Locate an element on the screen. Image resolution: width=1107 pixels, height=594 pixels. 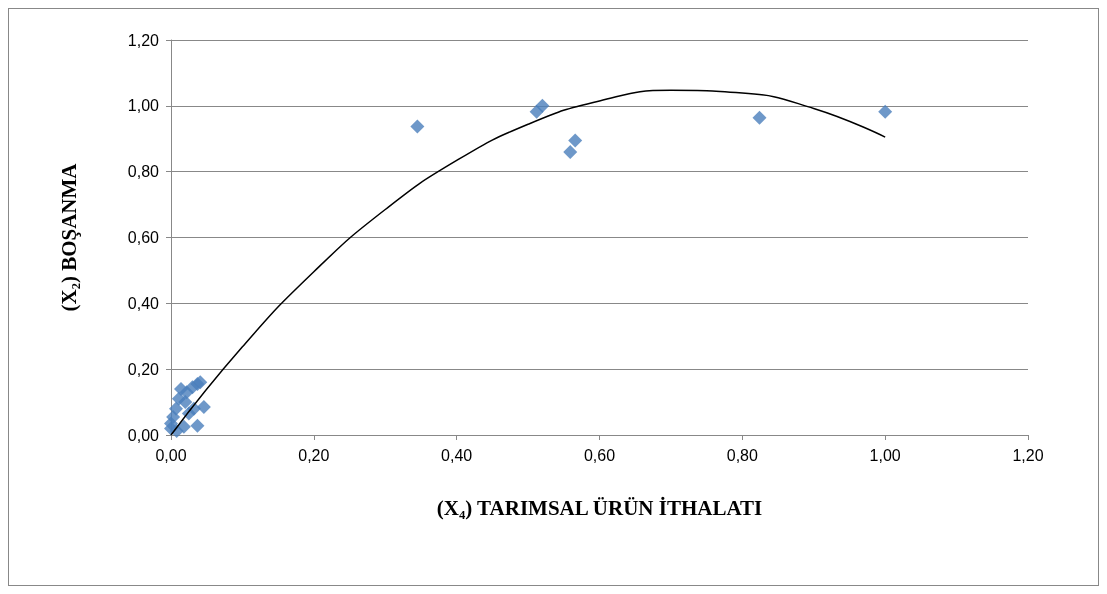
y-tick-label: 0,40 is located at coordinates (143, 303).